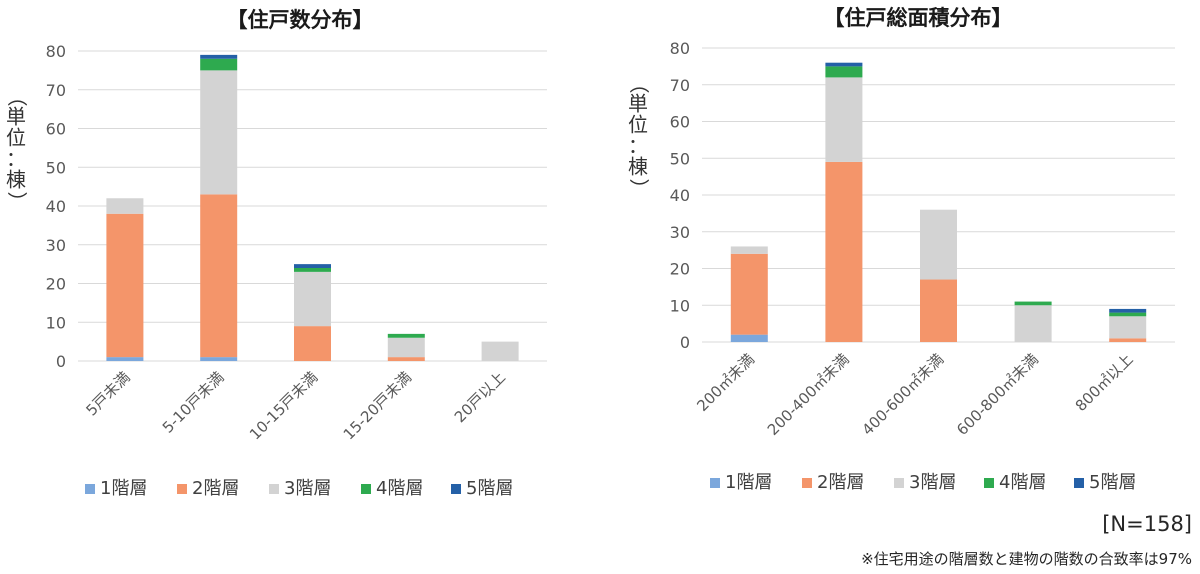 The height and width of the screenshot is (574, 1200). What do you see at coordinates (997, 394) in the screenshot?
I see `x-category-label: 600-800㎡未満` at bounding box center [997, 394].